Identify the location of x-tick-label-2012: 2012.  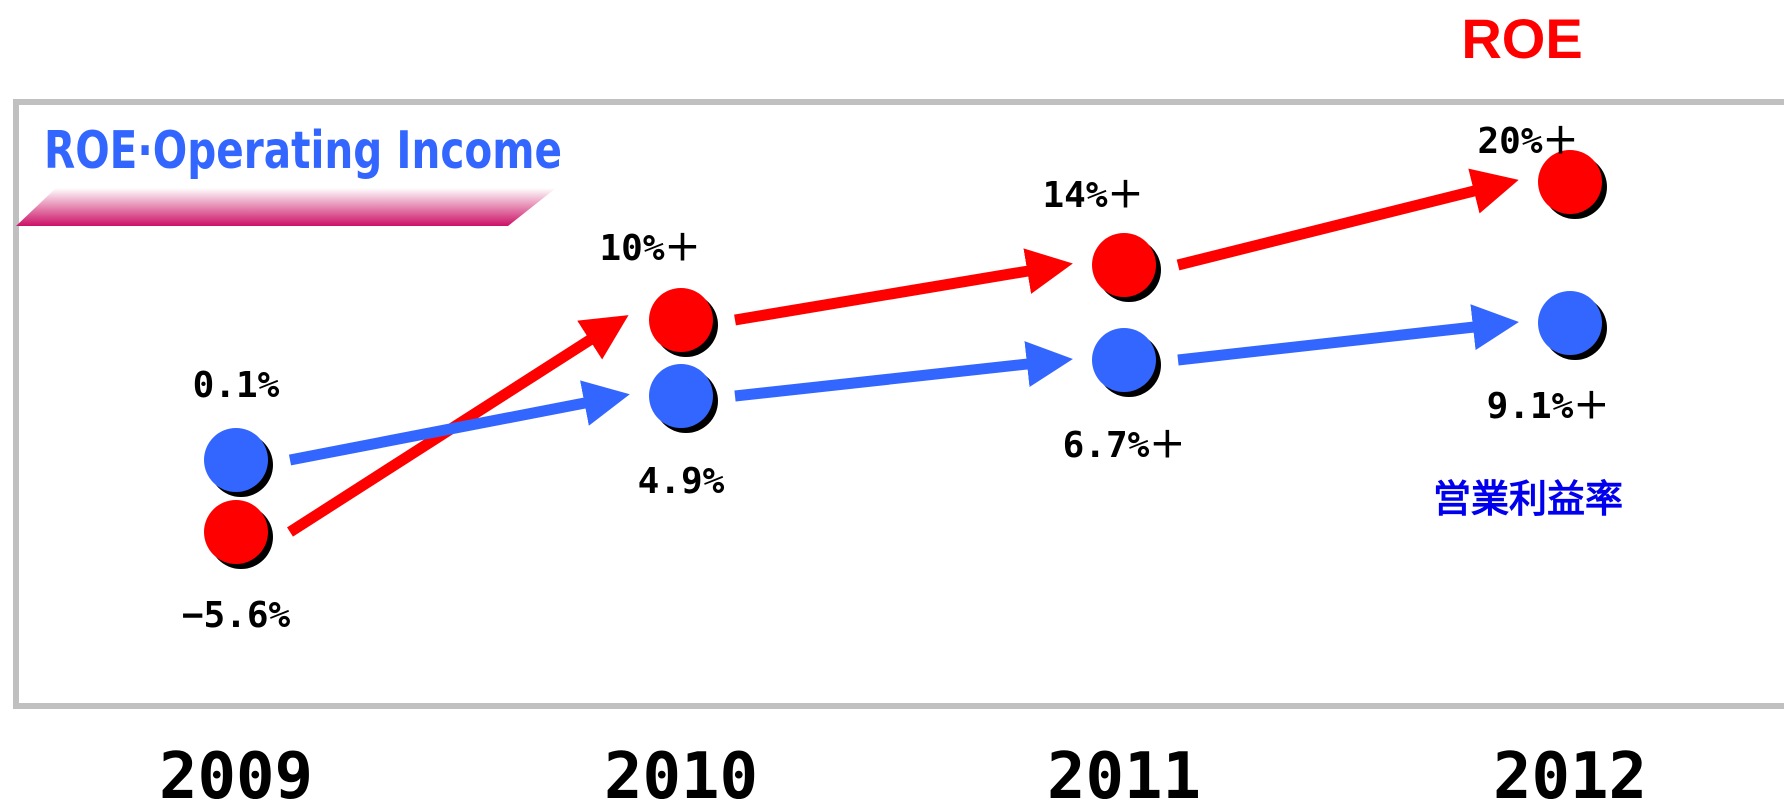
(1570, 774).